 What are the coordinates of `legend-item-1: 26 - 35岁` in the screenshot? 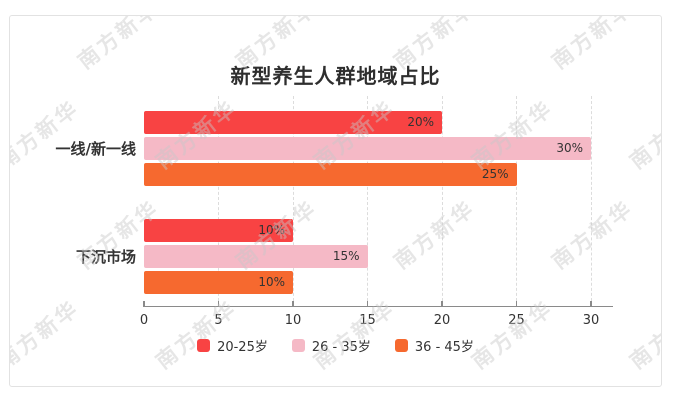 It's located at (331, 345).